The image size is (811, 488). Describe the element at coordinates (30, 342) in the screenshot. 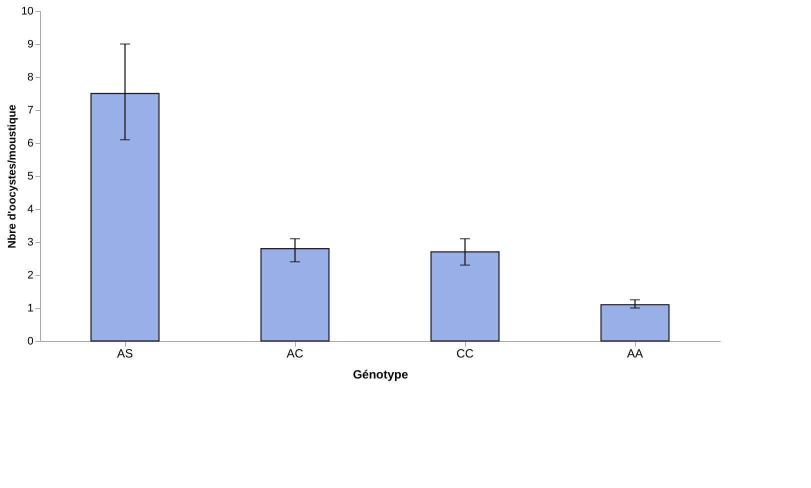

I see `y-tick-label: 0` at that location.